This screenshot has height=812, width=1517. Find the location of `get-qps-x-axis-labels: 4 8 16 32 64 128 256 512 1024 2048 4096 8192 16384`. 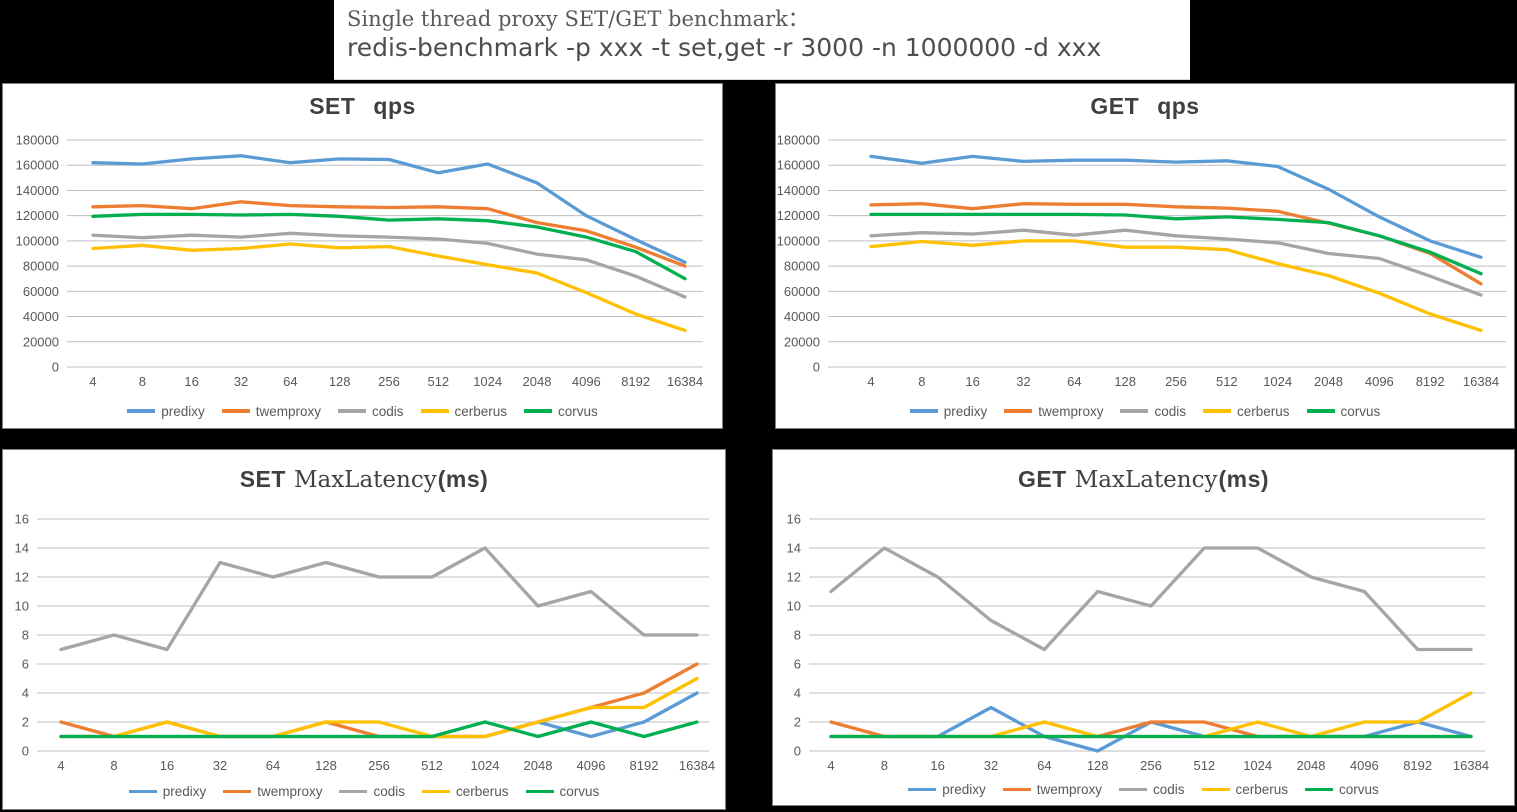

get-qps-x-axis-labels: 4 8 16 32 64 128 256 512 1024 2048 4096 8192 16384 is located at coordinates (1183, 381).